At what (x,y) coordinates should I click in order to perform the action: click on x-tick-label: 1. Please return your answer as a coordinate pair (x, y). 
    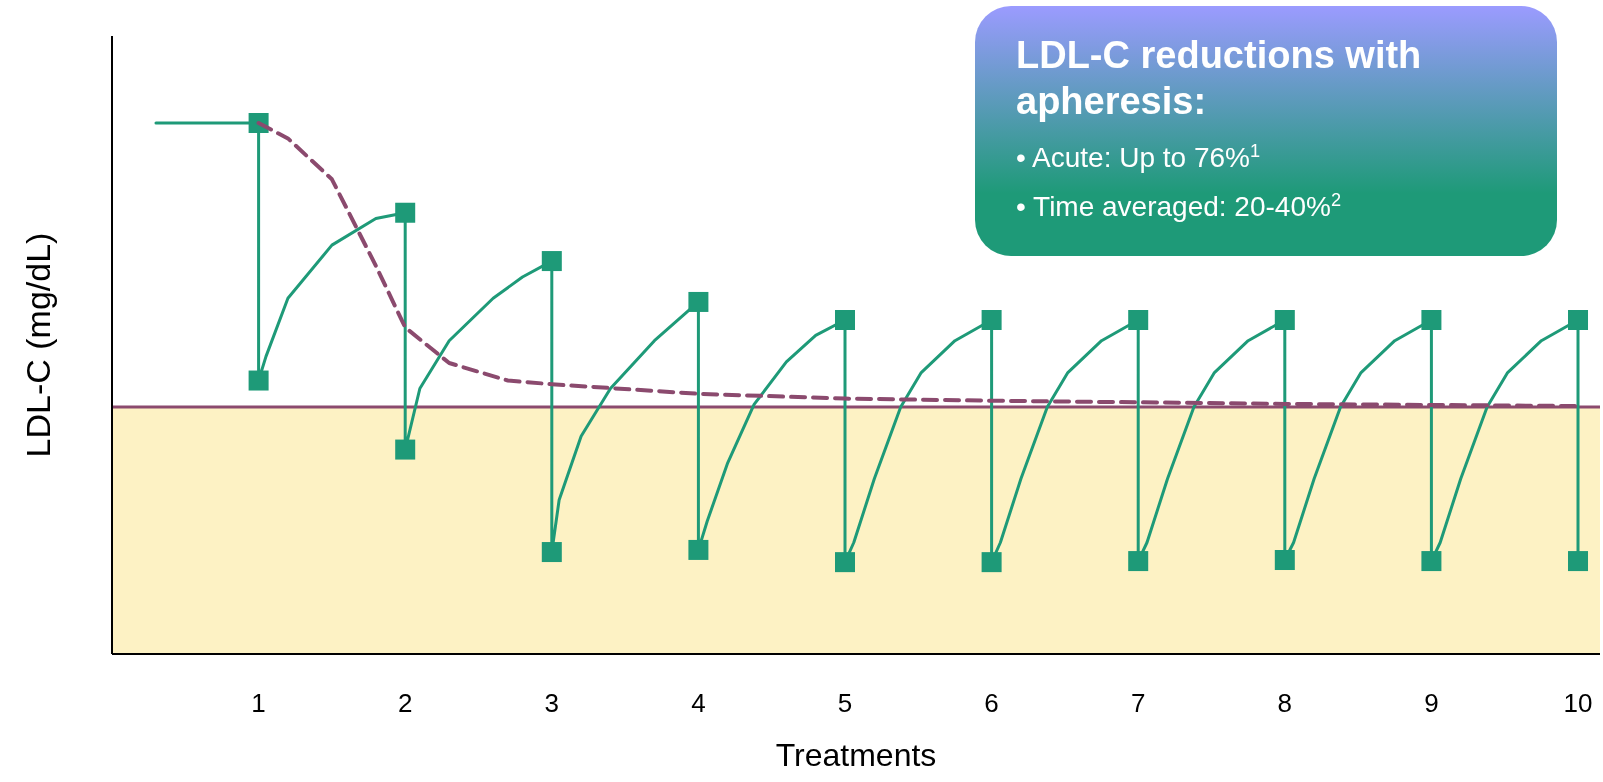
    Looking at the image, I should click on (258, 703).